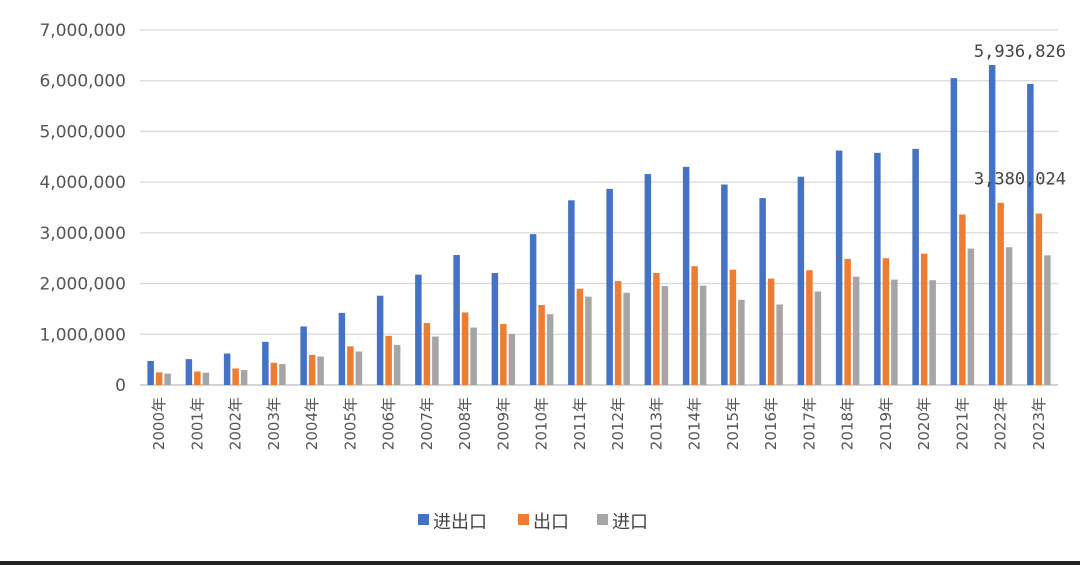 Image resolution: width=1080 pixels, height=565 pixels. What do you see at coordinates (1020, 180) in the screenshot?
I see `data-label: 3,380,024` at bounding box center [1020, 180].